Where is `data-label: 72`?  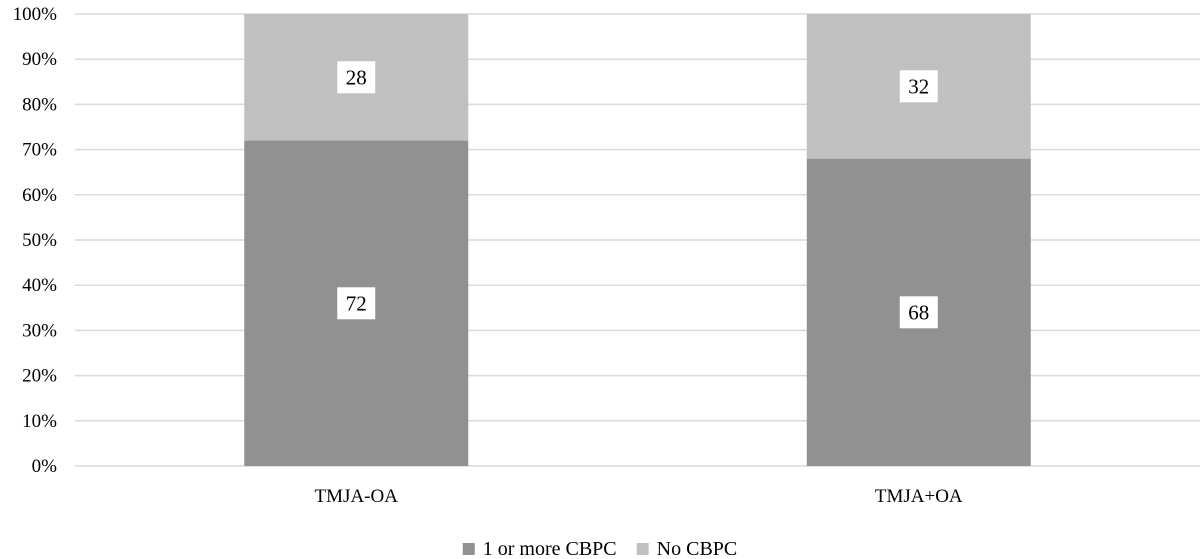 data-label: 72 is located at coordinates (356, 303).